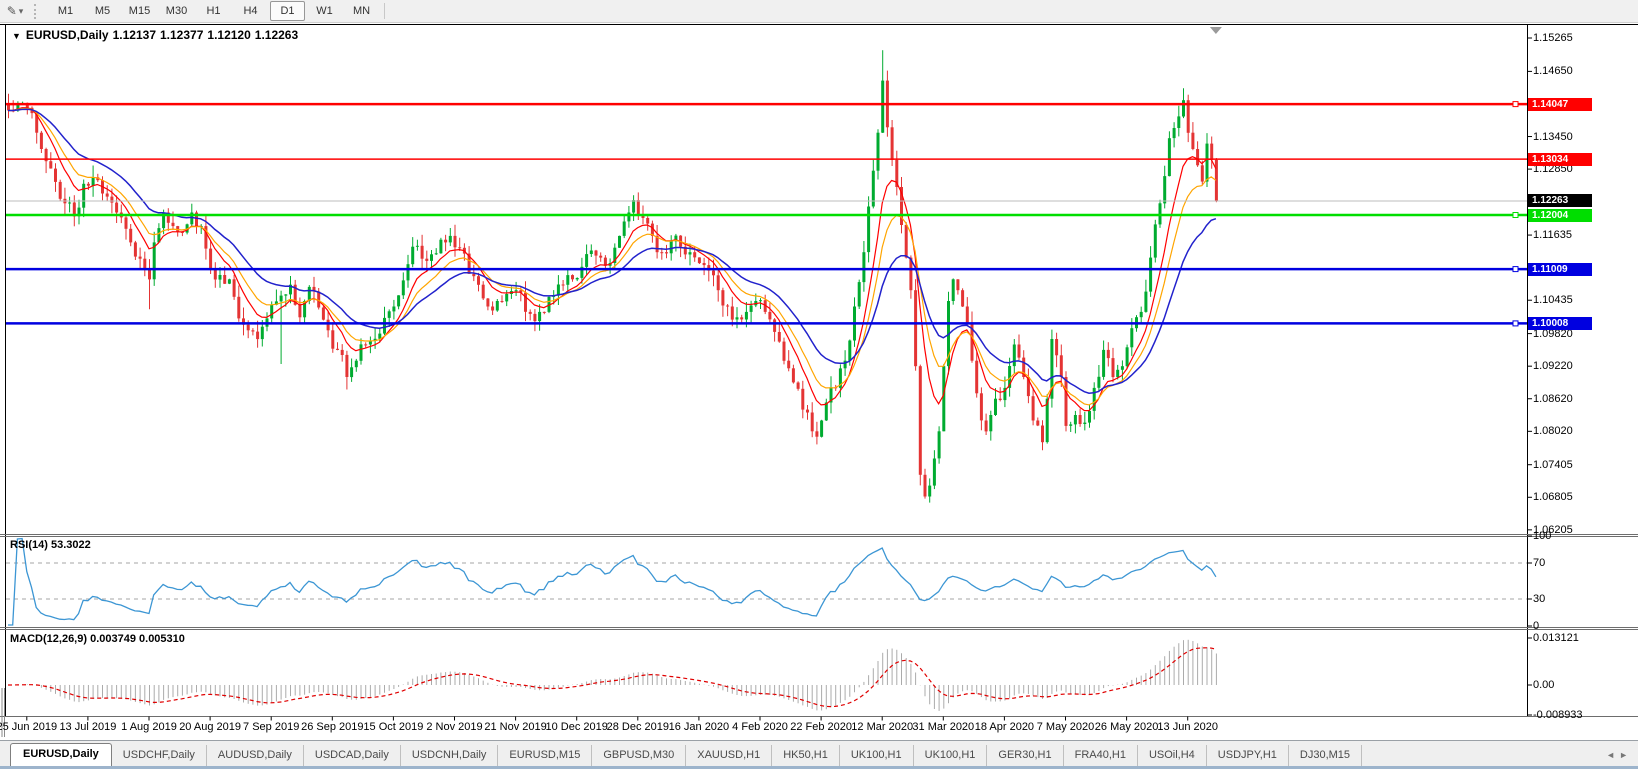 The height and width of the screenshot is (769, 1638). What do you see at coordinates (102, 11) in the screenshot?
I see `tf-button-m5: M5` at bounding box center [102, 11].